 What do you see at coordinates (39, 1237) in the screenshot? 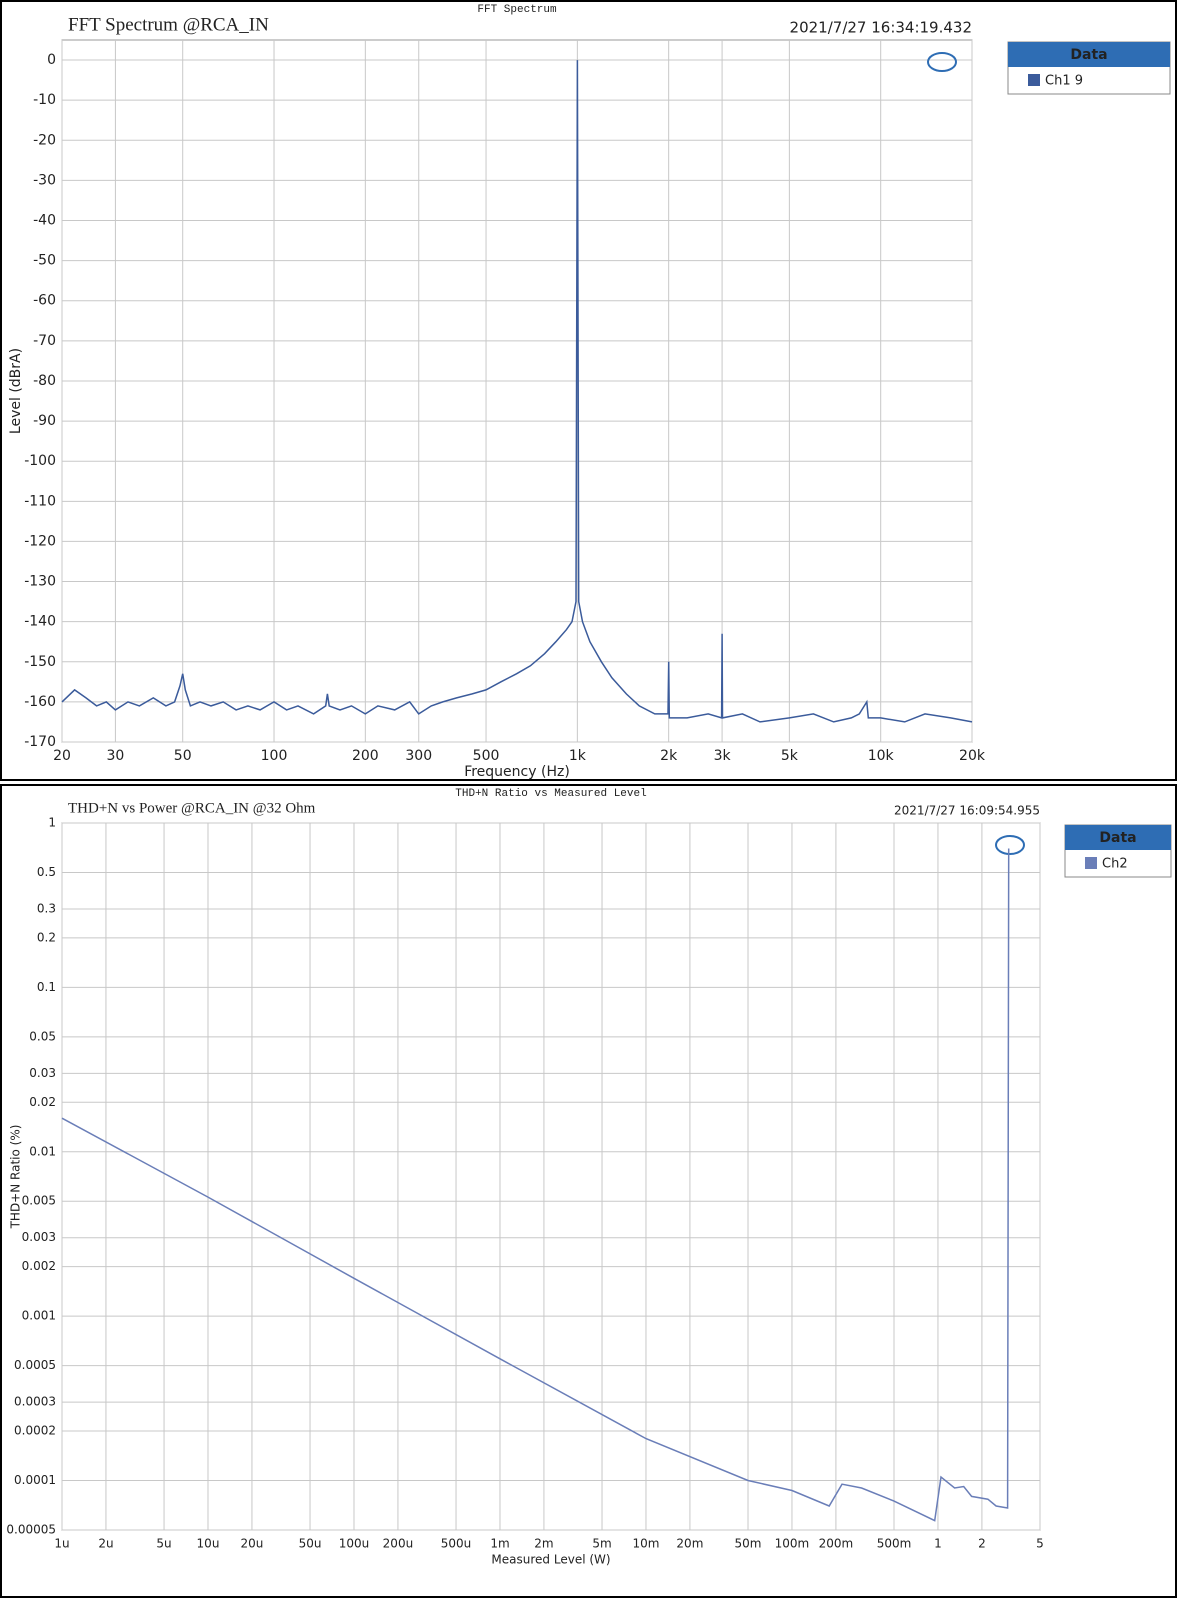
I see `y-tick-label: 0.003` at bounding box center [39, 1237].